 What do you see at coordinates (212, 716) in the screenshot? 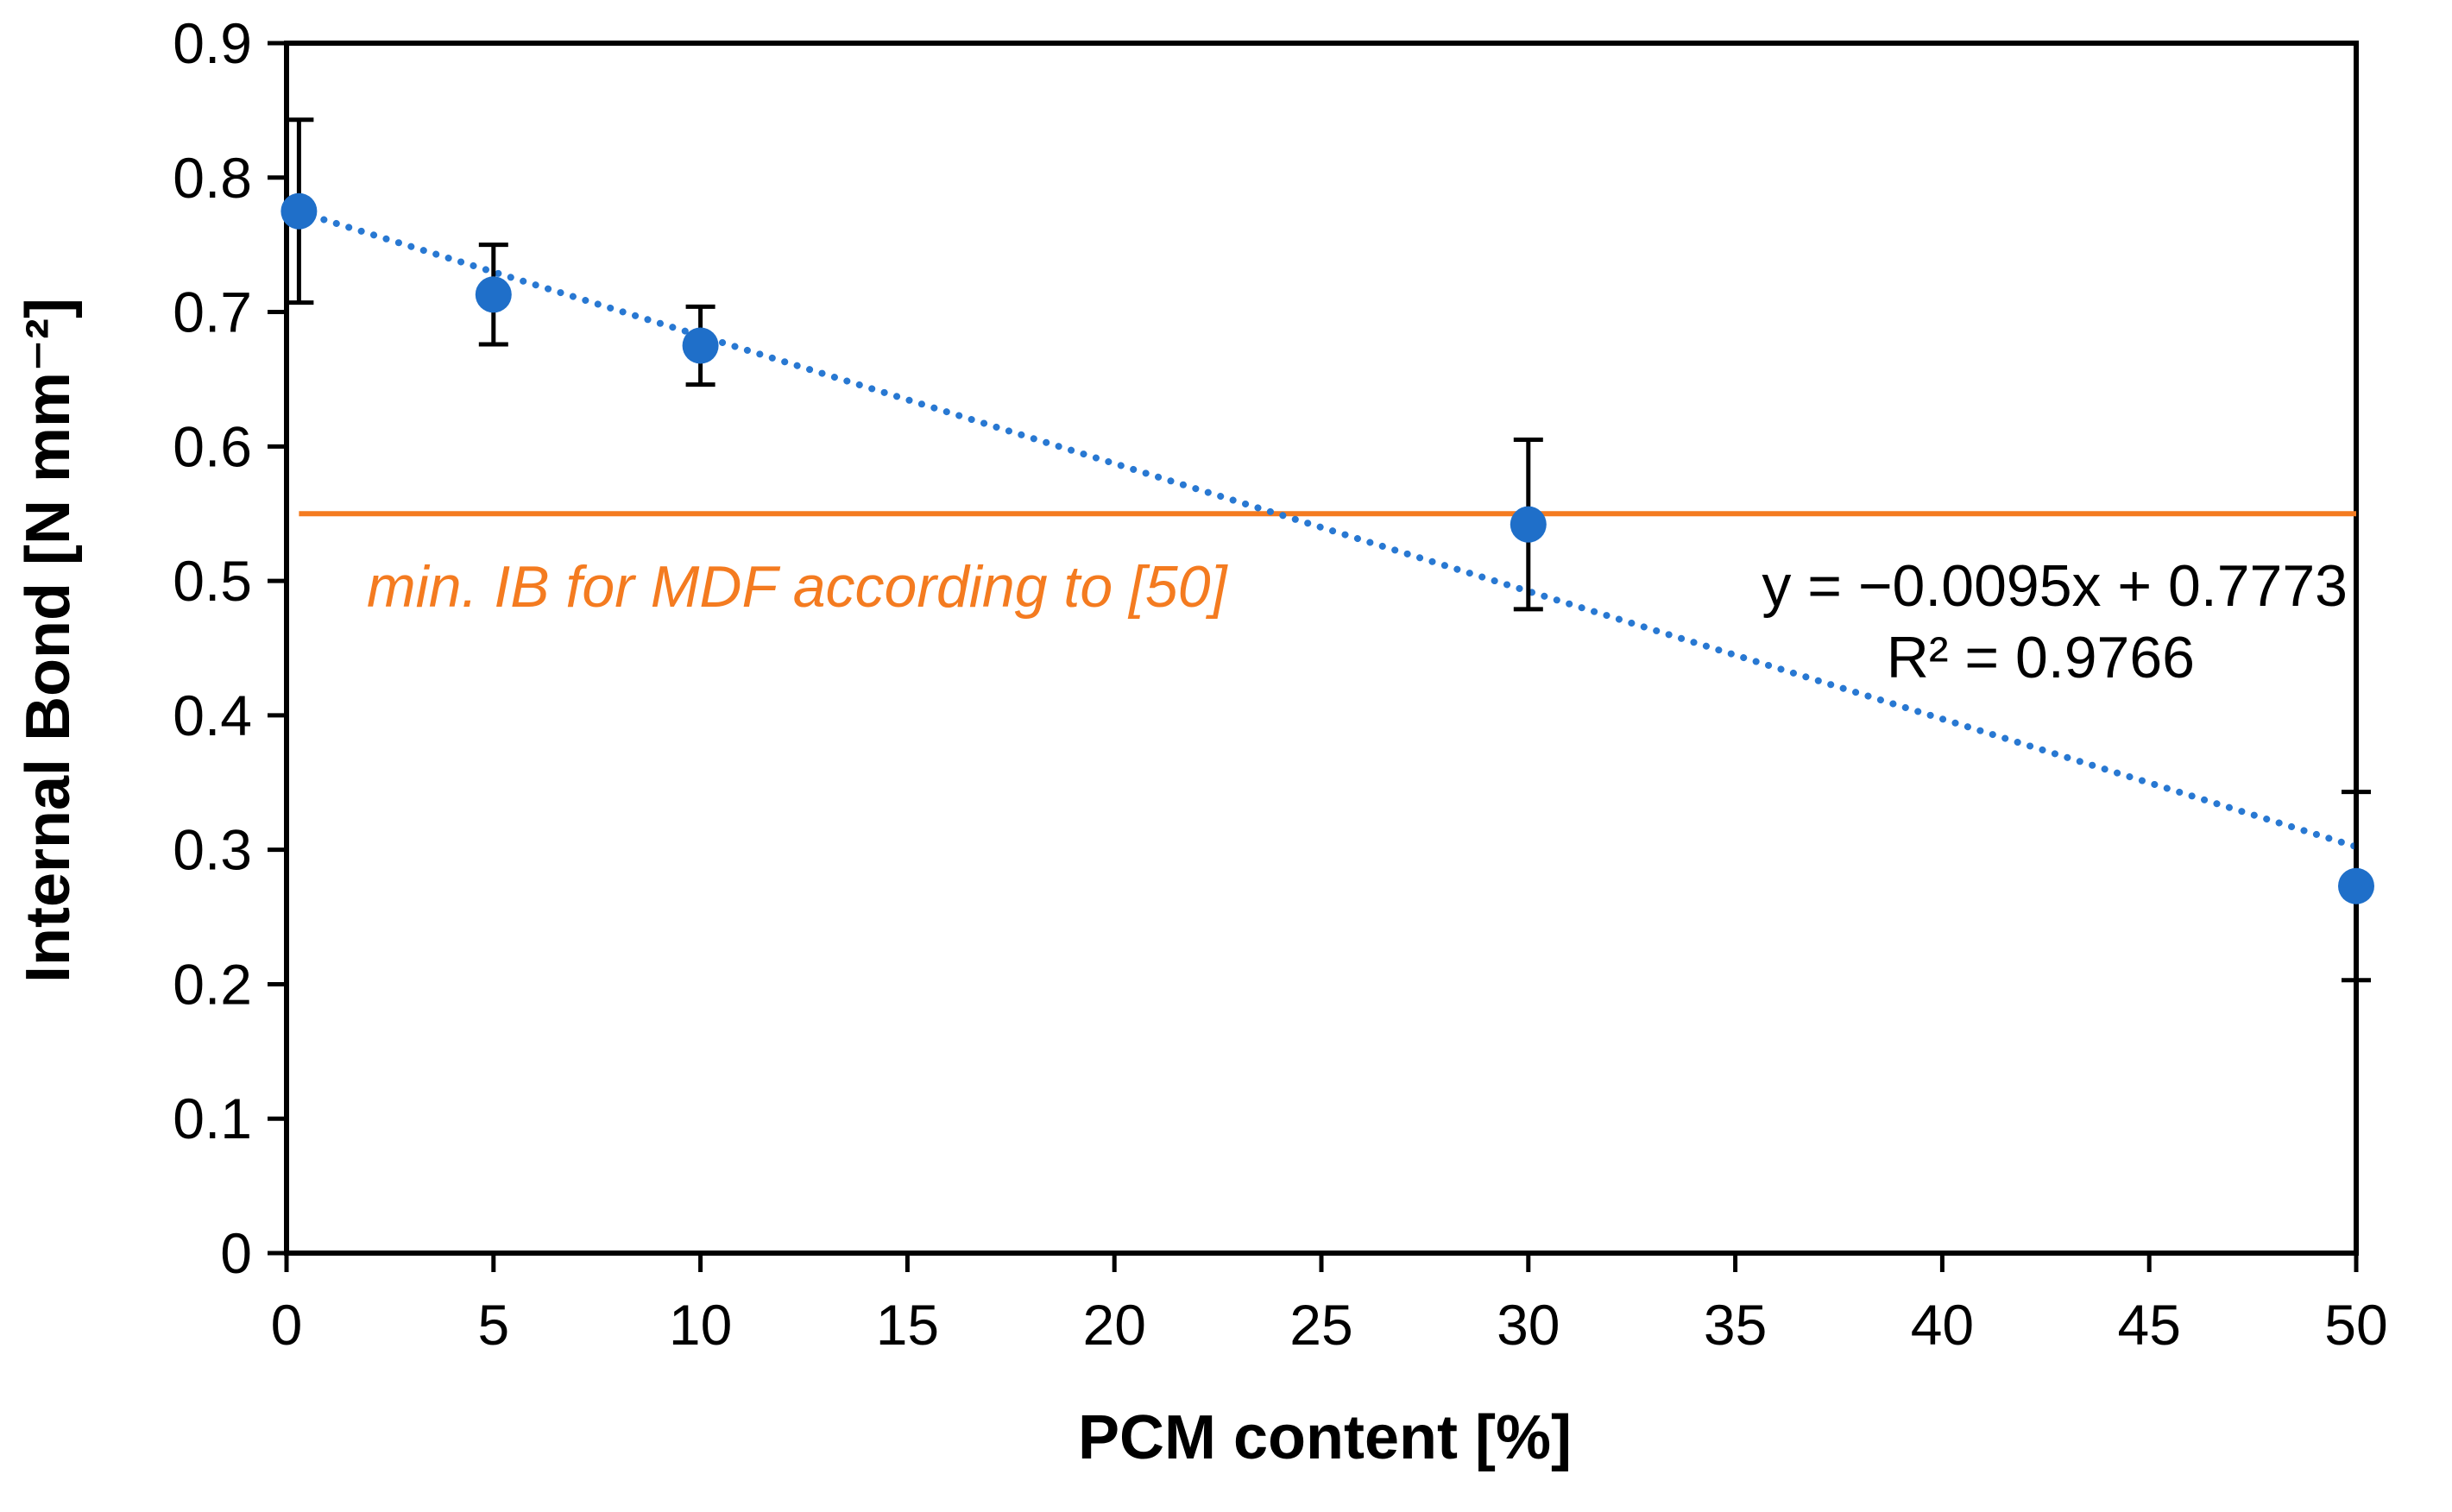
I see `y-tick-label: 0.4` at bounding box center [212, 716].